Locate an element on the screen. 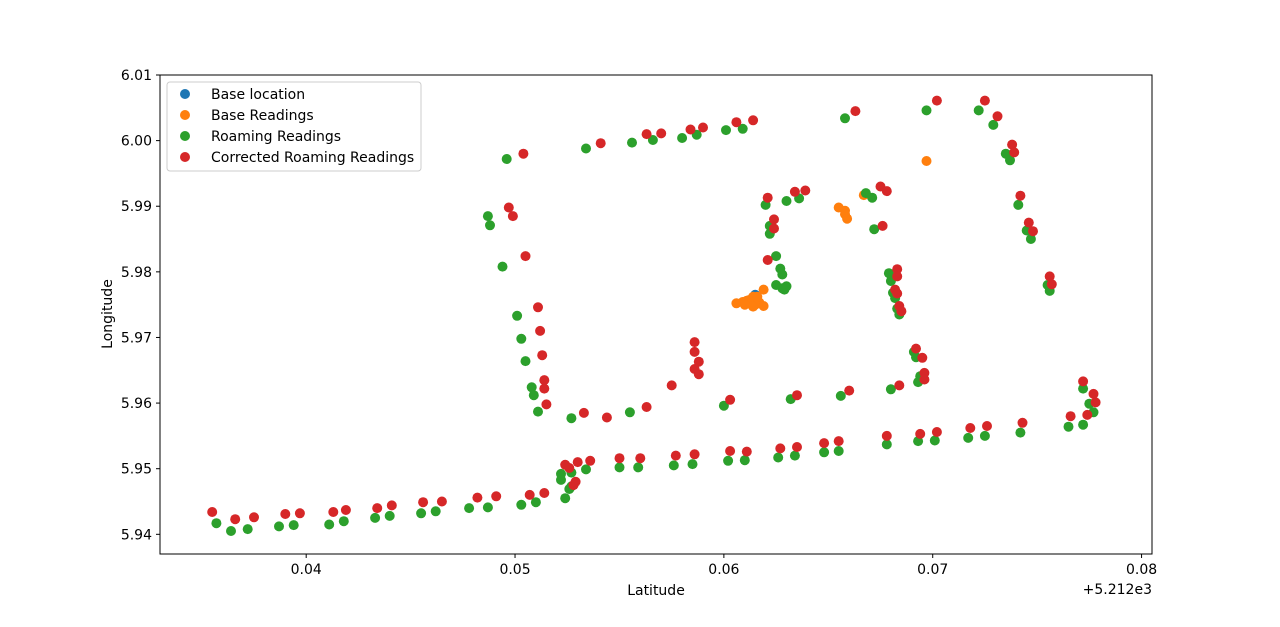  y-tick-label: 5.99 is located at coordinates (136, 207).